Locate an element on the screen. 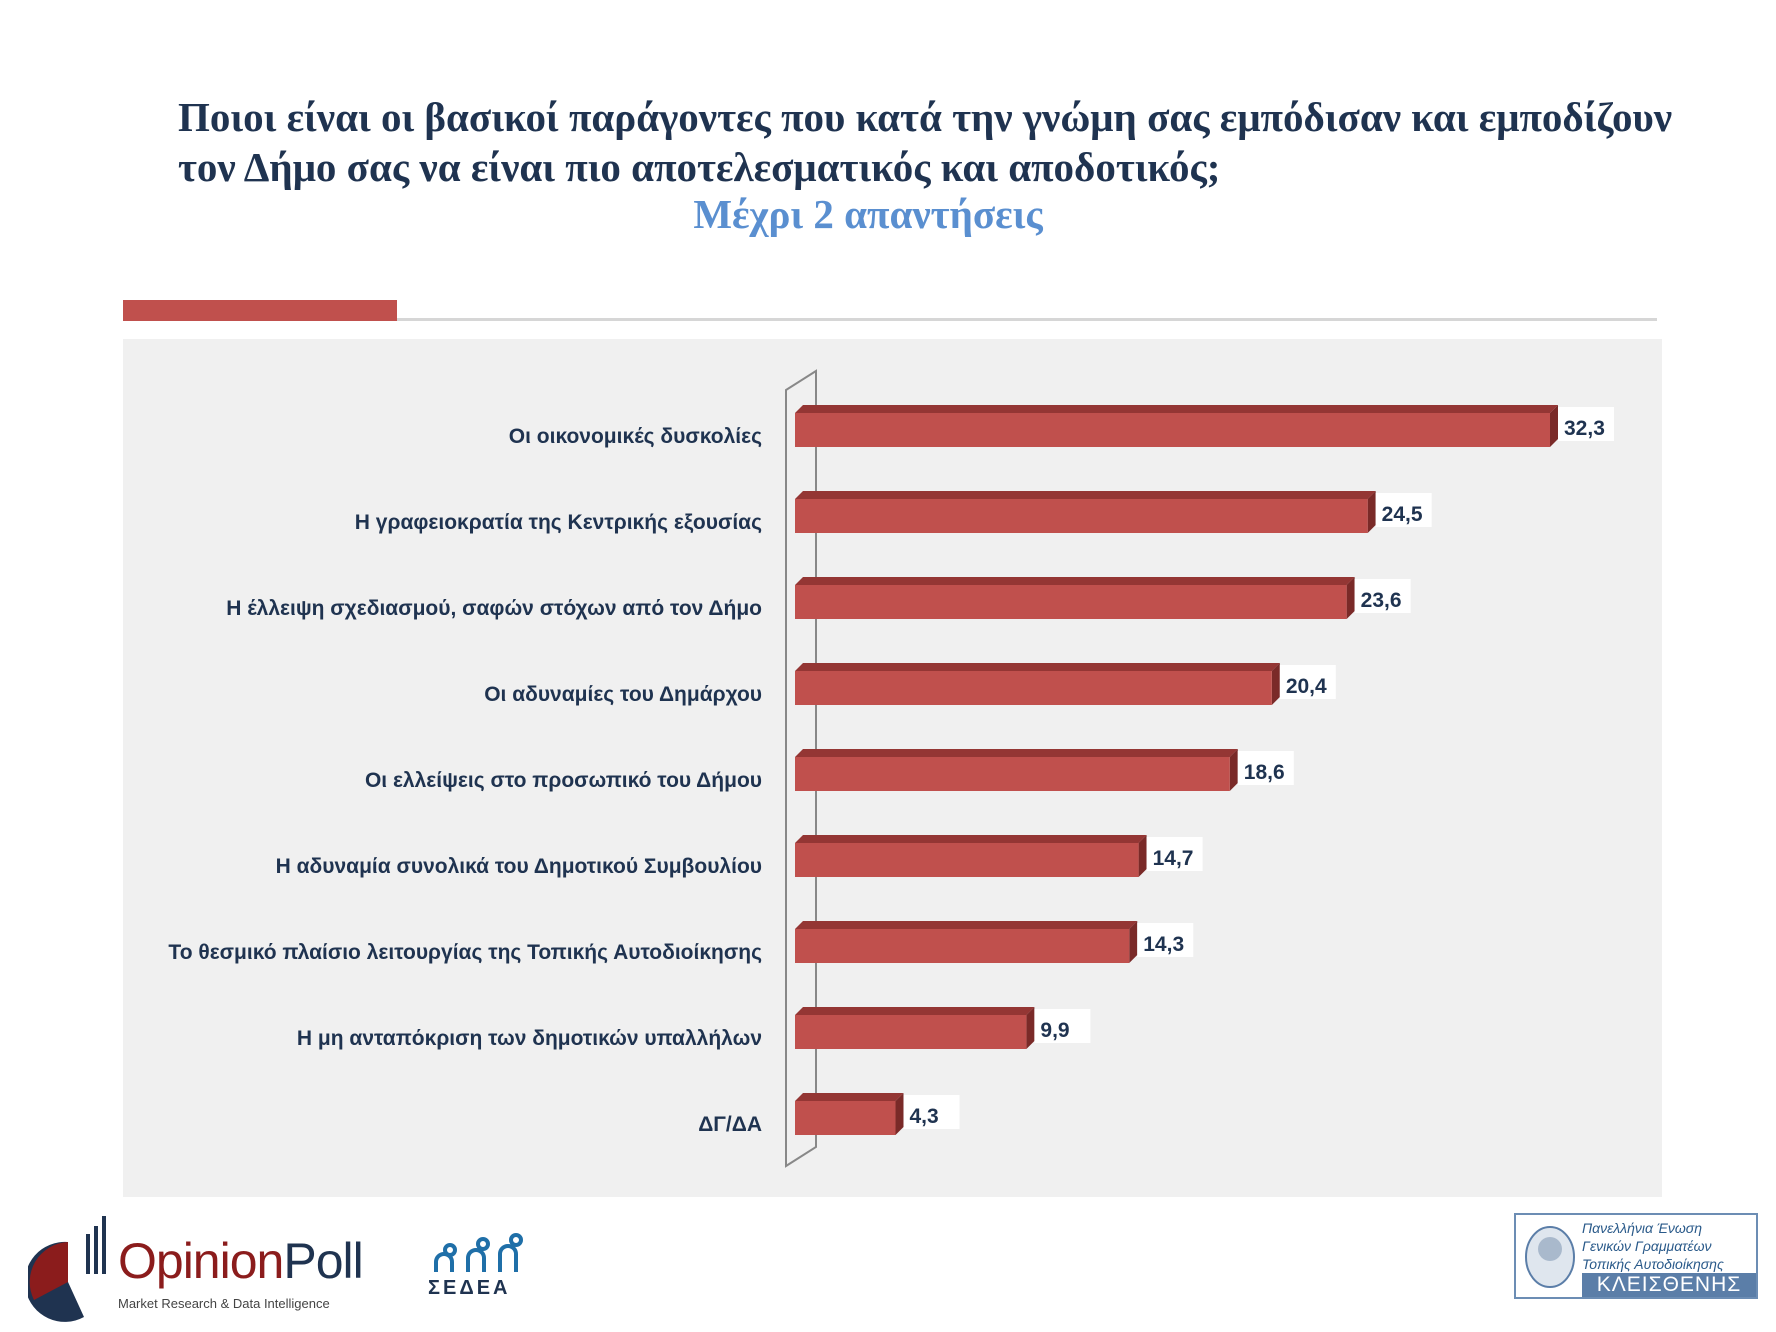  data-label: 23,6 is located at coordinates (1381, 600).